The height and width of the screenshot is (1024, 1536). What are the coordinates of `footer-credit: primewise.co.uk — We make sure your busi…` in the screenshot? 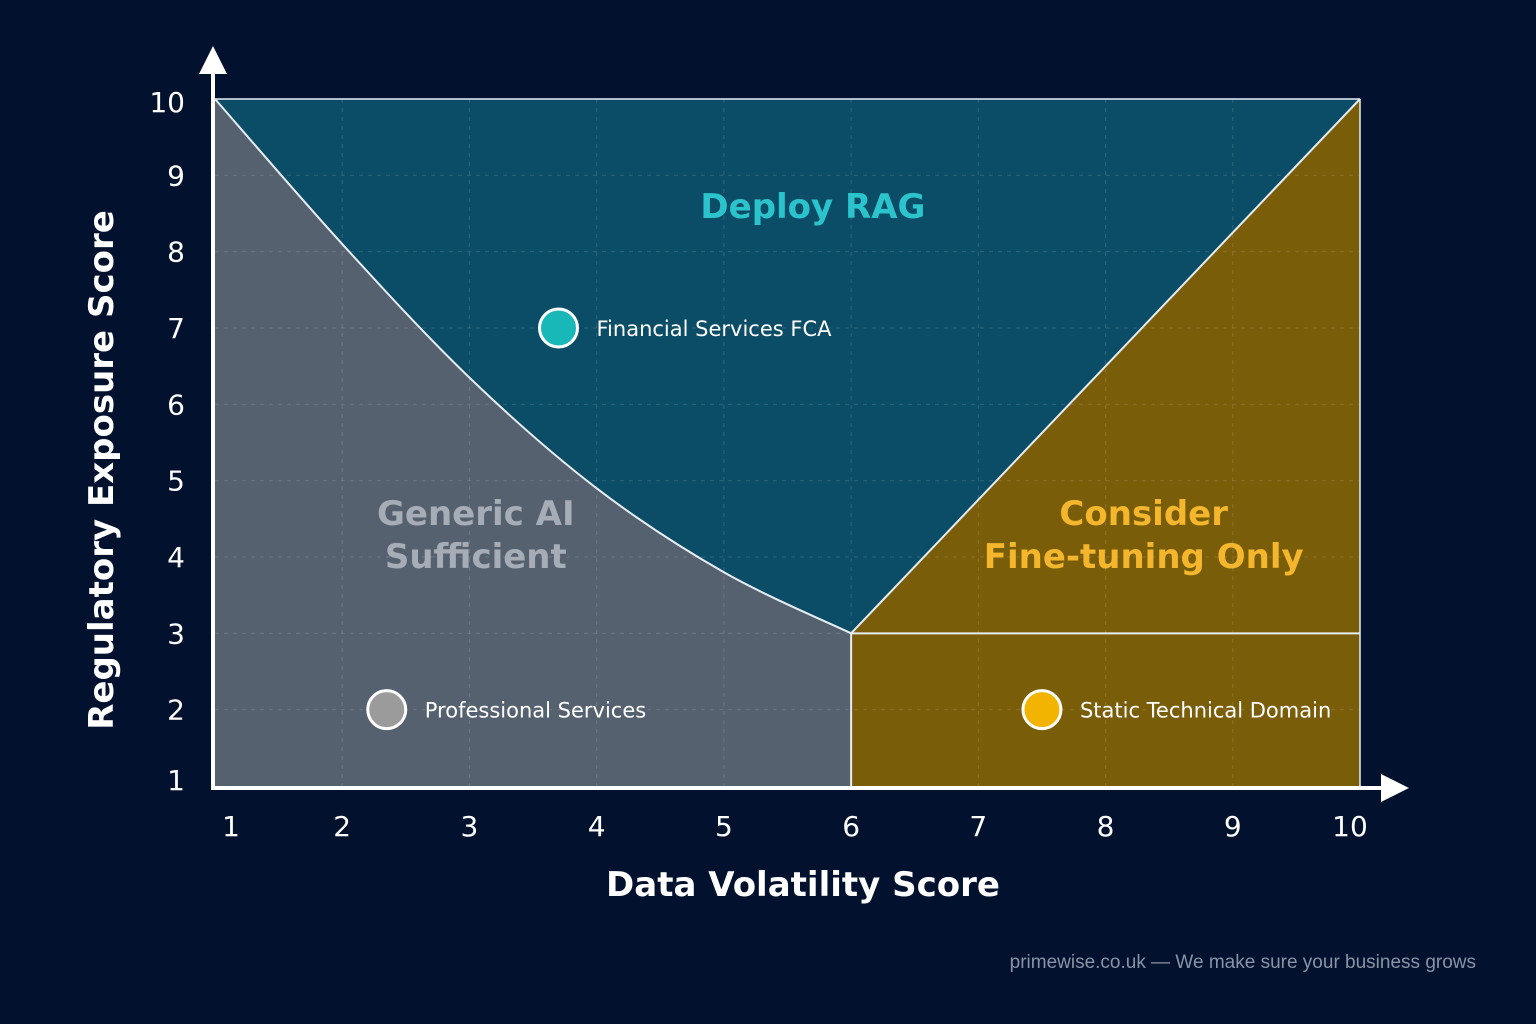 It's located at (1242, 962).